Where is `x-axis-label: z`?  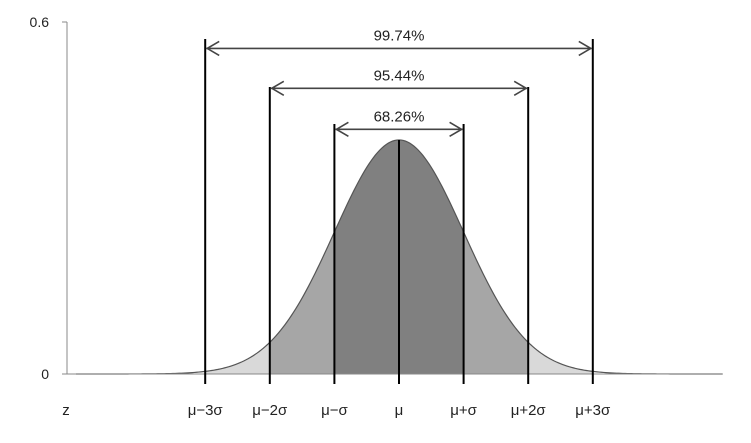 x-axis-label: z is located at coordinates (66, 410).